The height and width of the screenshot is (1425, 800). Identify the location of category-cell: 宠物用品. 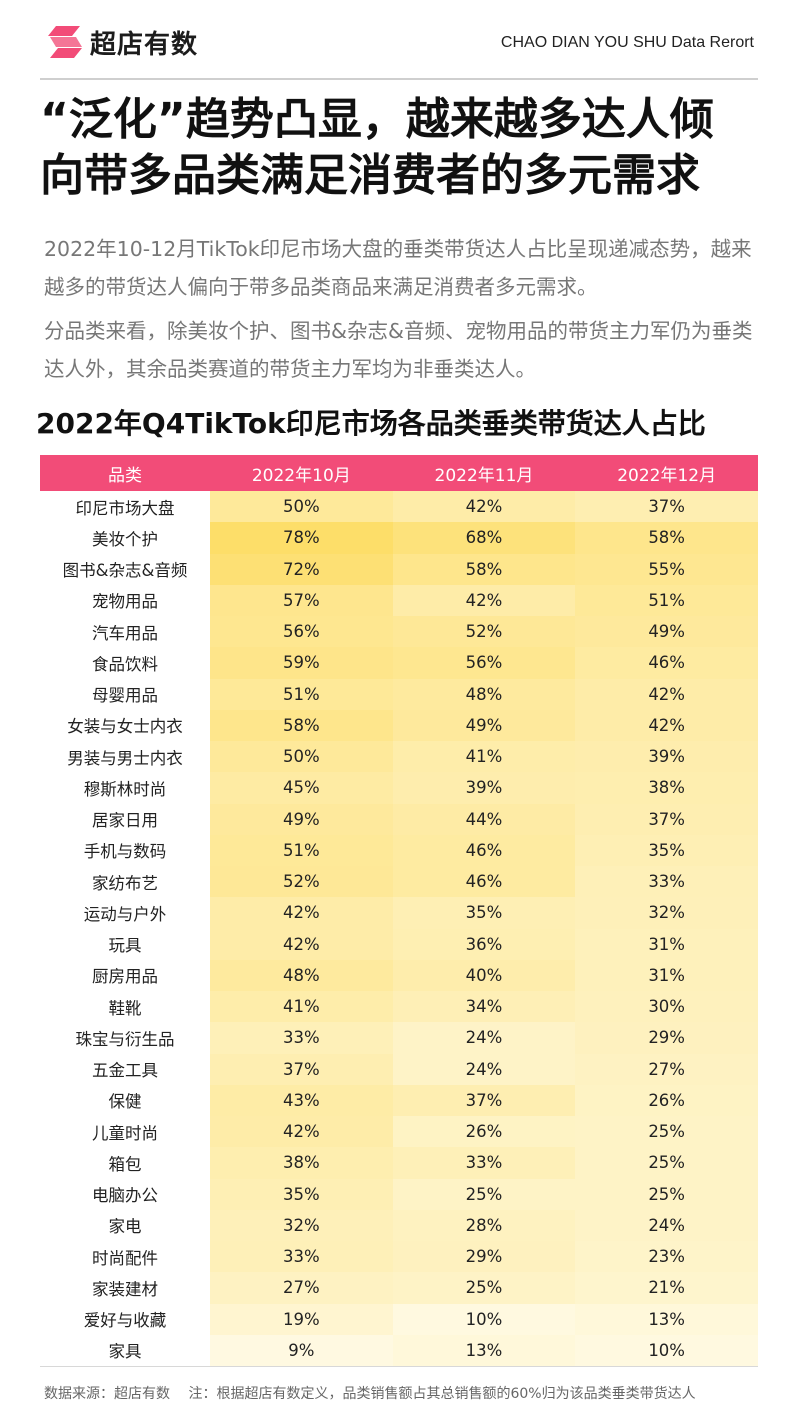
(125, 600).